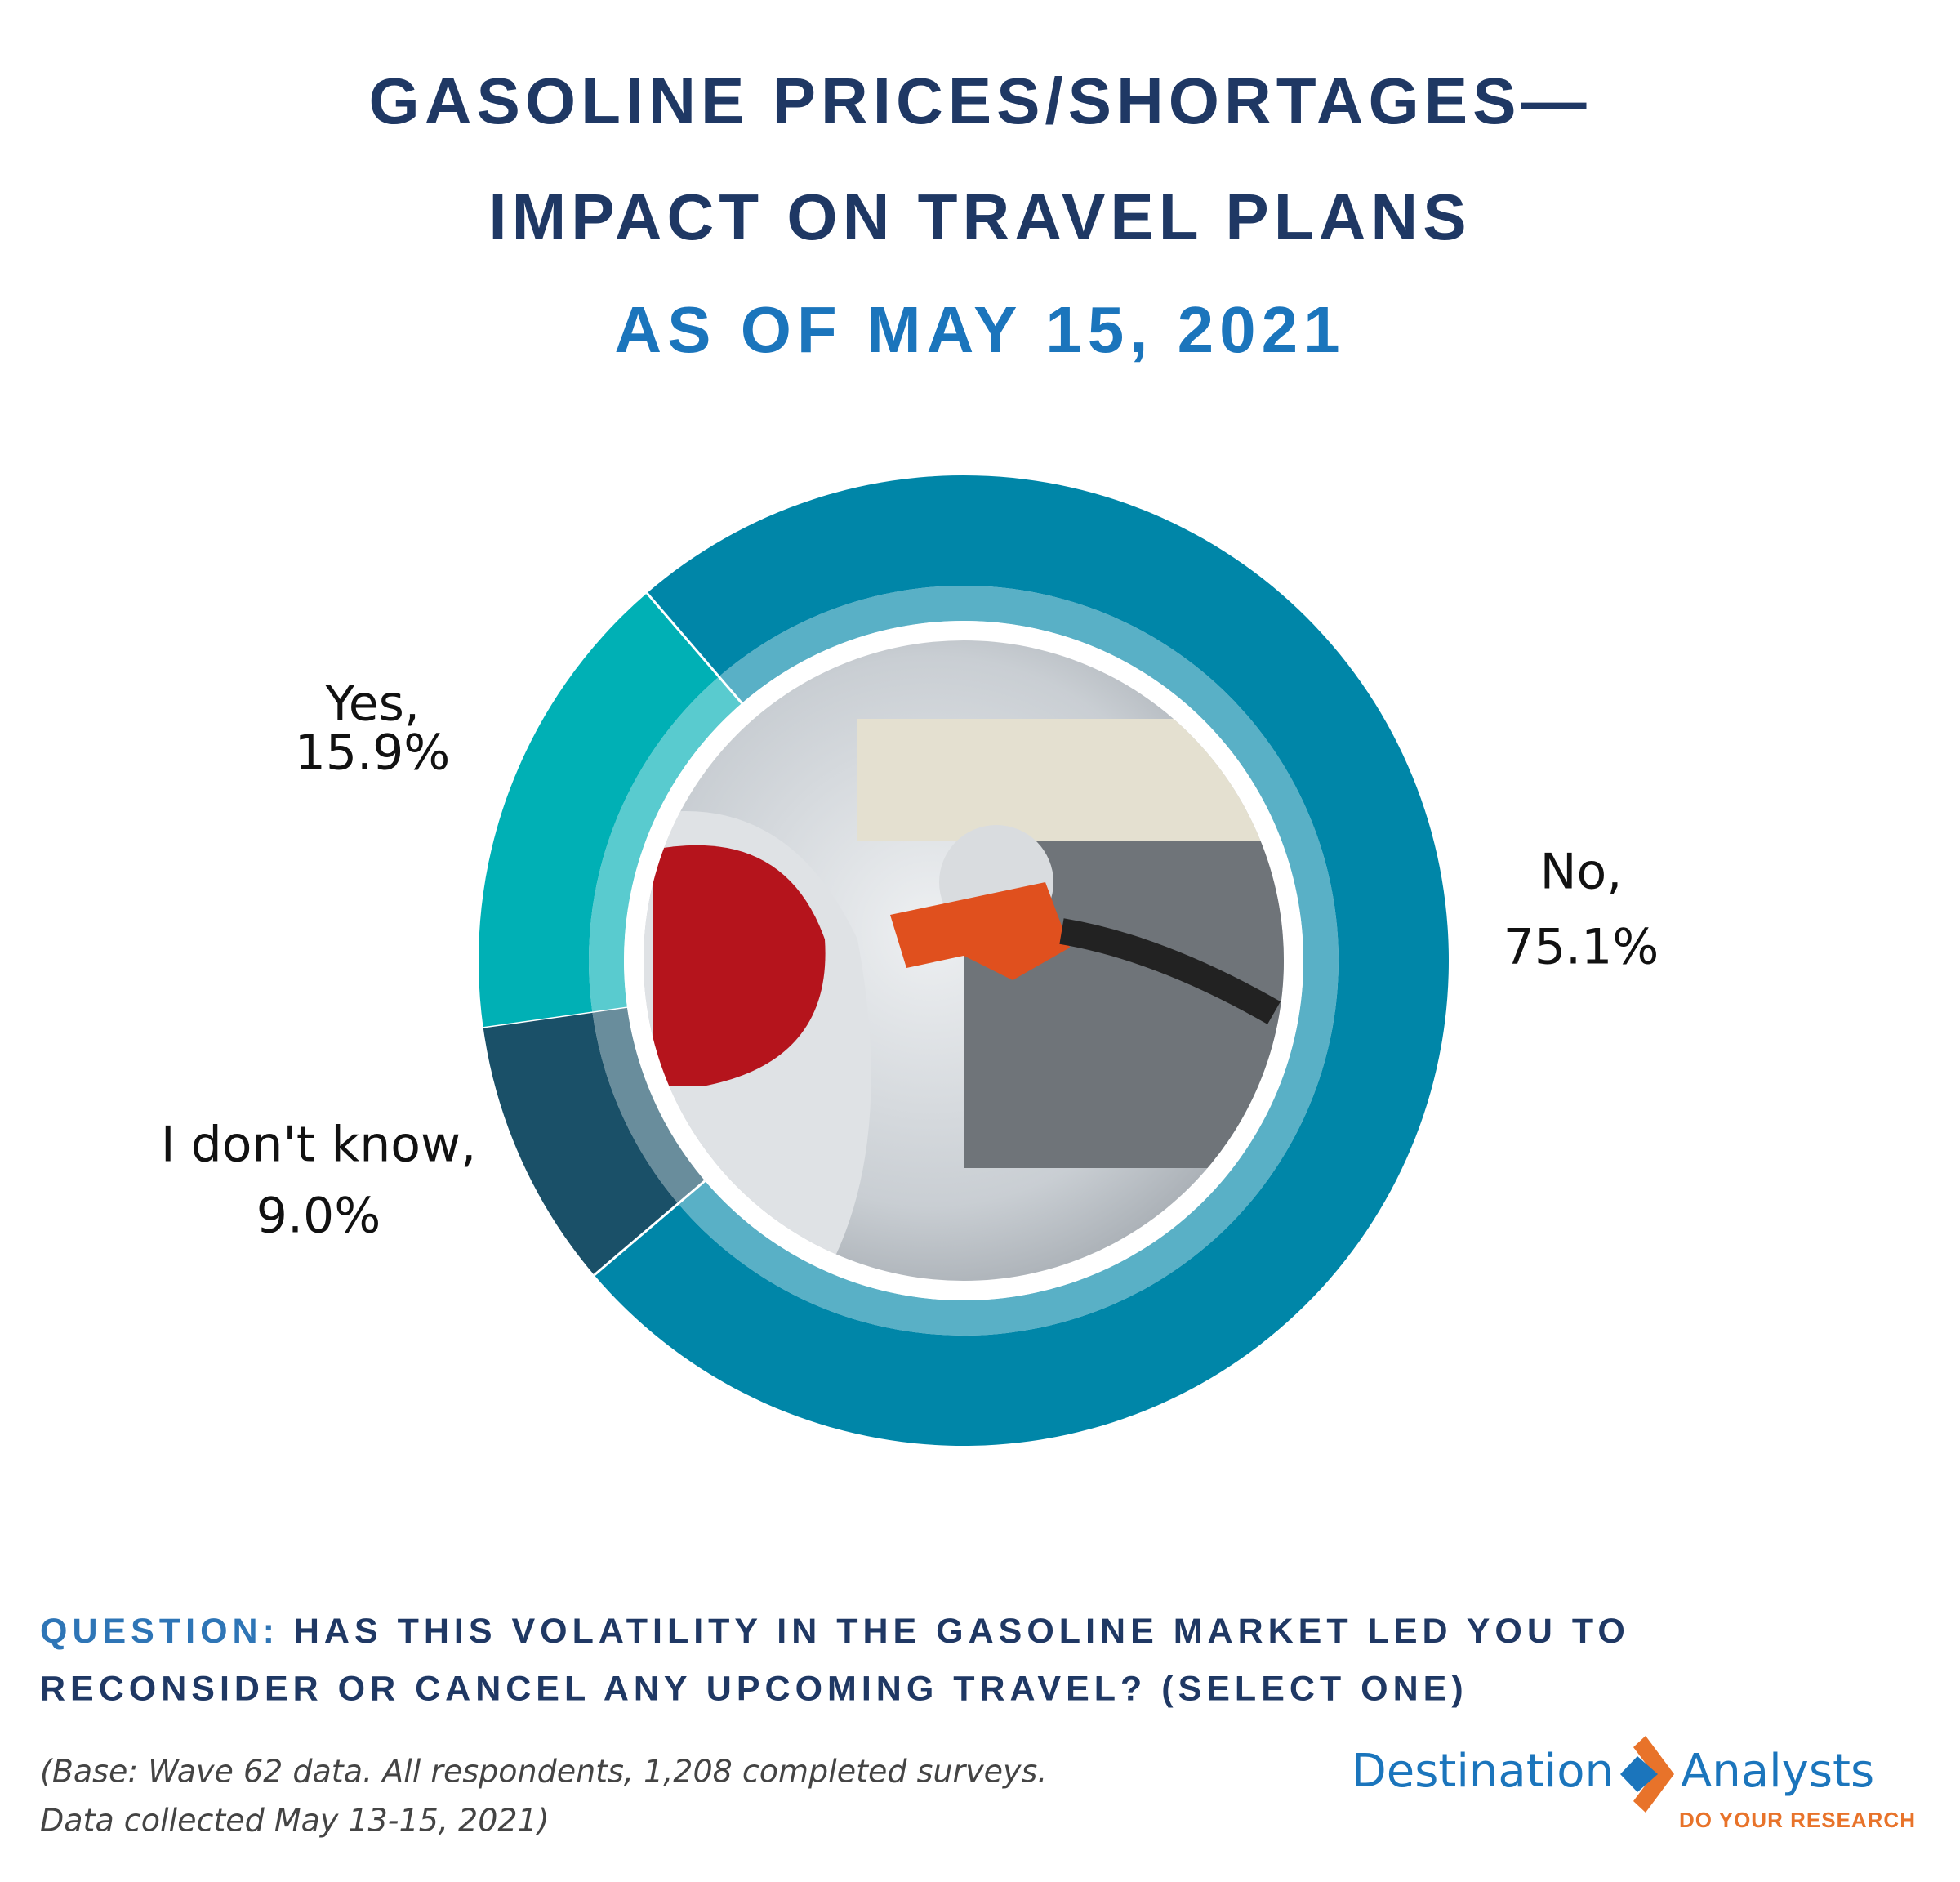  What do you see at coordinates (159, 1632) in the screenshot?
I see `question-lead: QUESTION:` at bounding box center [159, 1632].